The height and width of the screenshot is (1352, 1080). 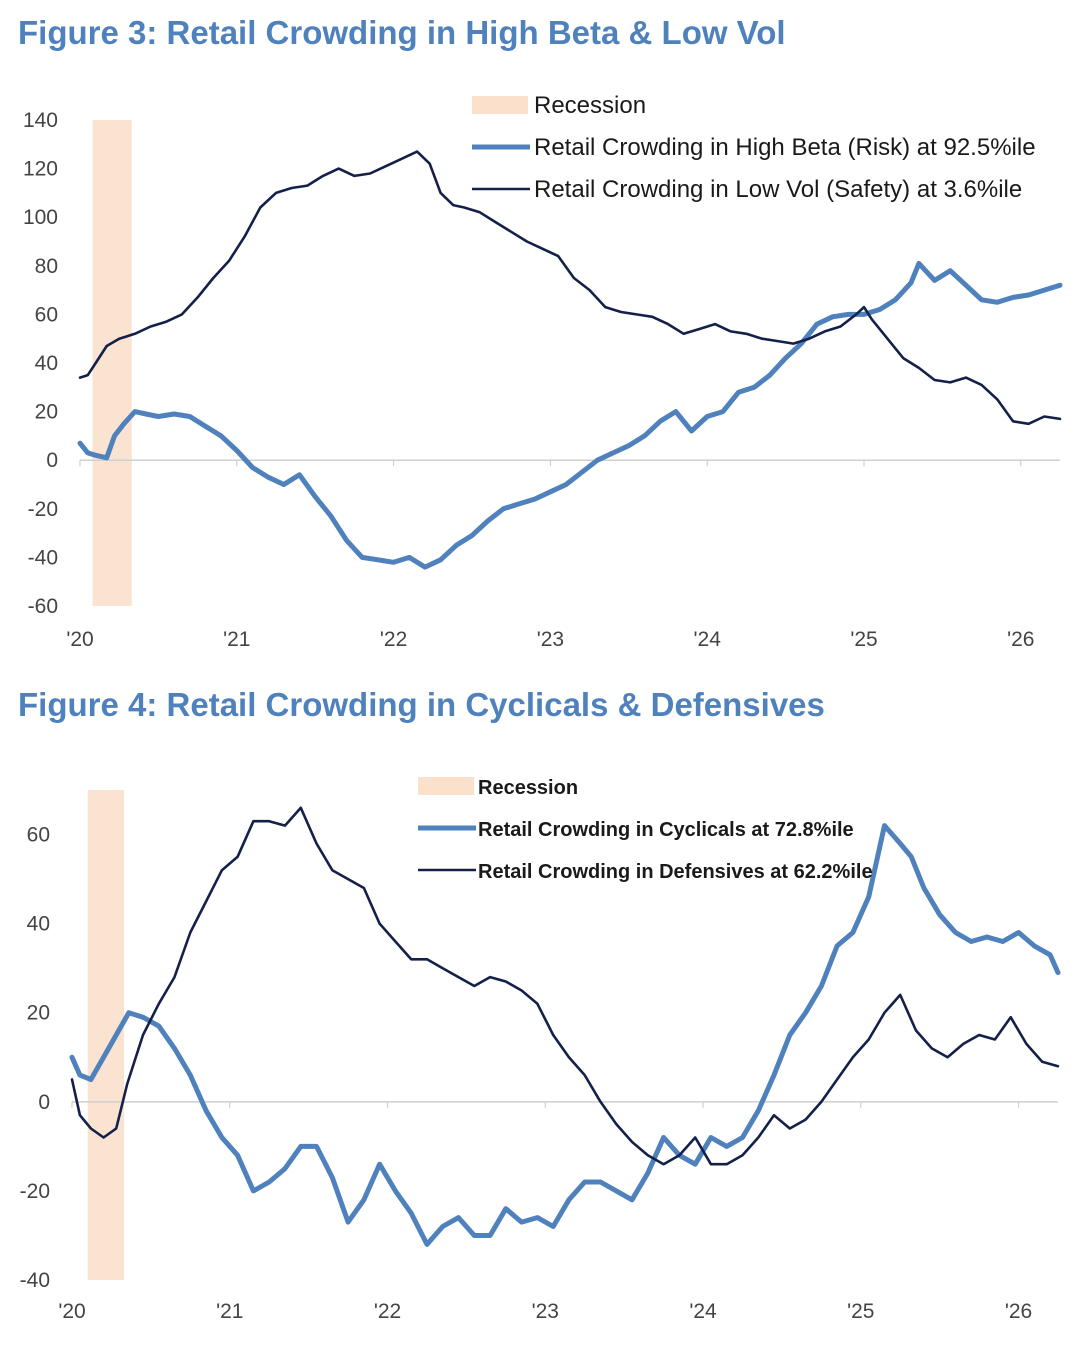 I want to click on chart4-y-tick-label: -20, so click(x=35, y=1191).